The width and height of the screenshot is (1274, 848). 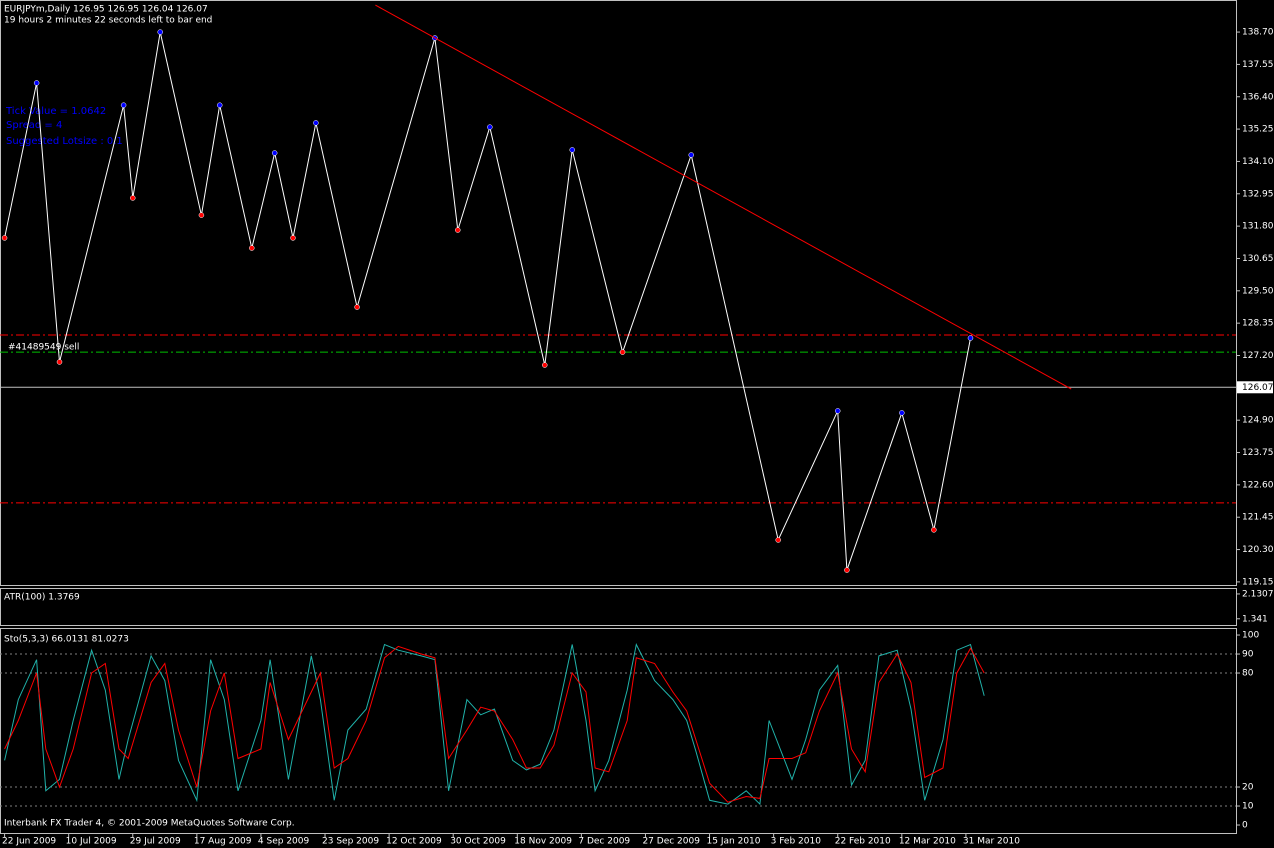 What do you see at coordinates (1258, 194) in the screenshot?
I see `y-tick-label: 132.95` at bounding box center [1258, 194].